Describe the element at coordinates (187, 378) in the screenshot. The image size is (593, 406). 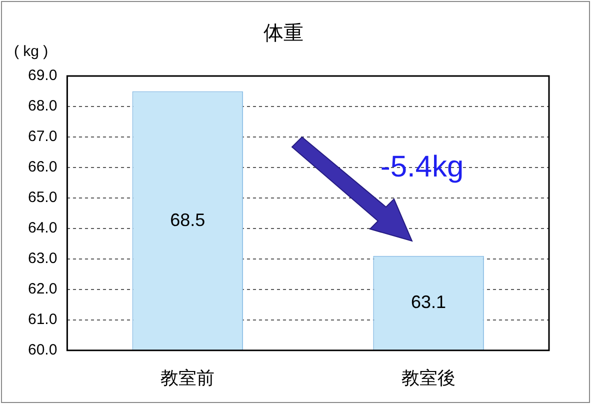
I see `x-tick-label: 教室前` at that location.